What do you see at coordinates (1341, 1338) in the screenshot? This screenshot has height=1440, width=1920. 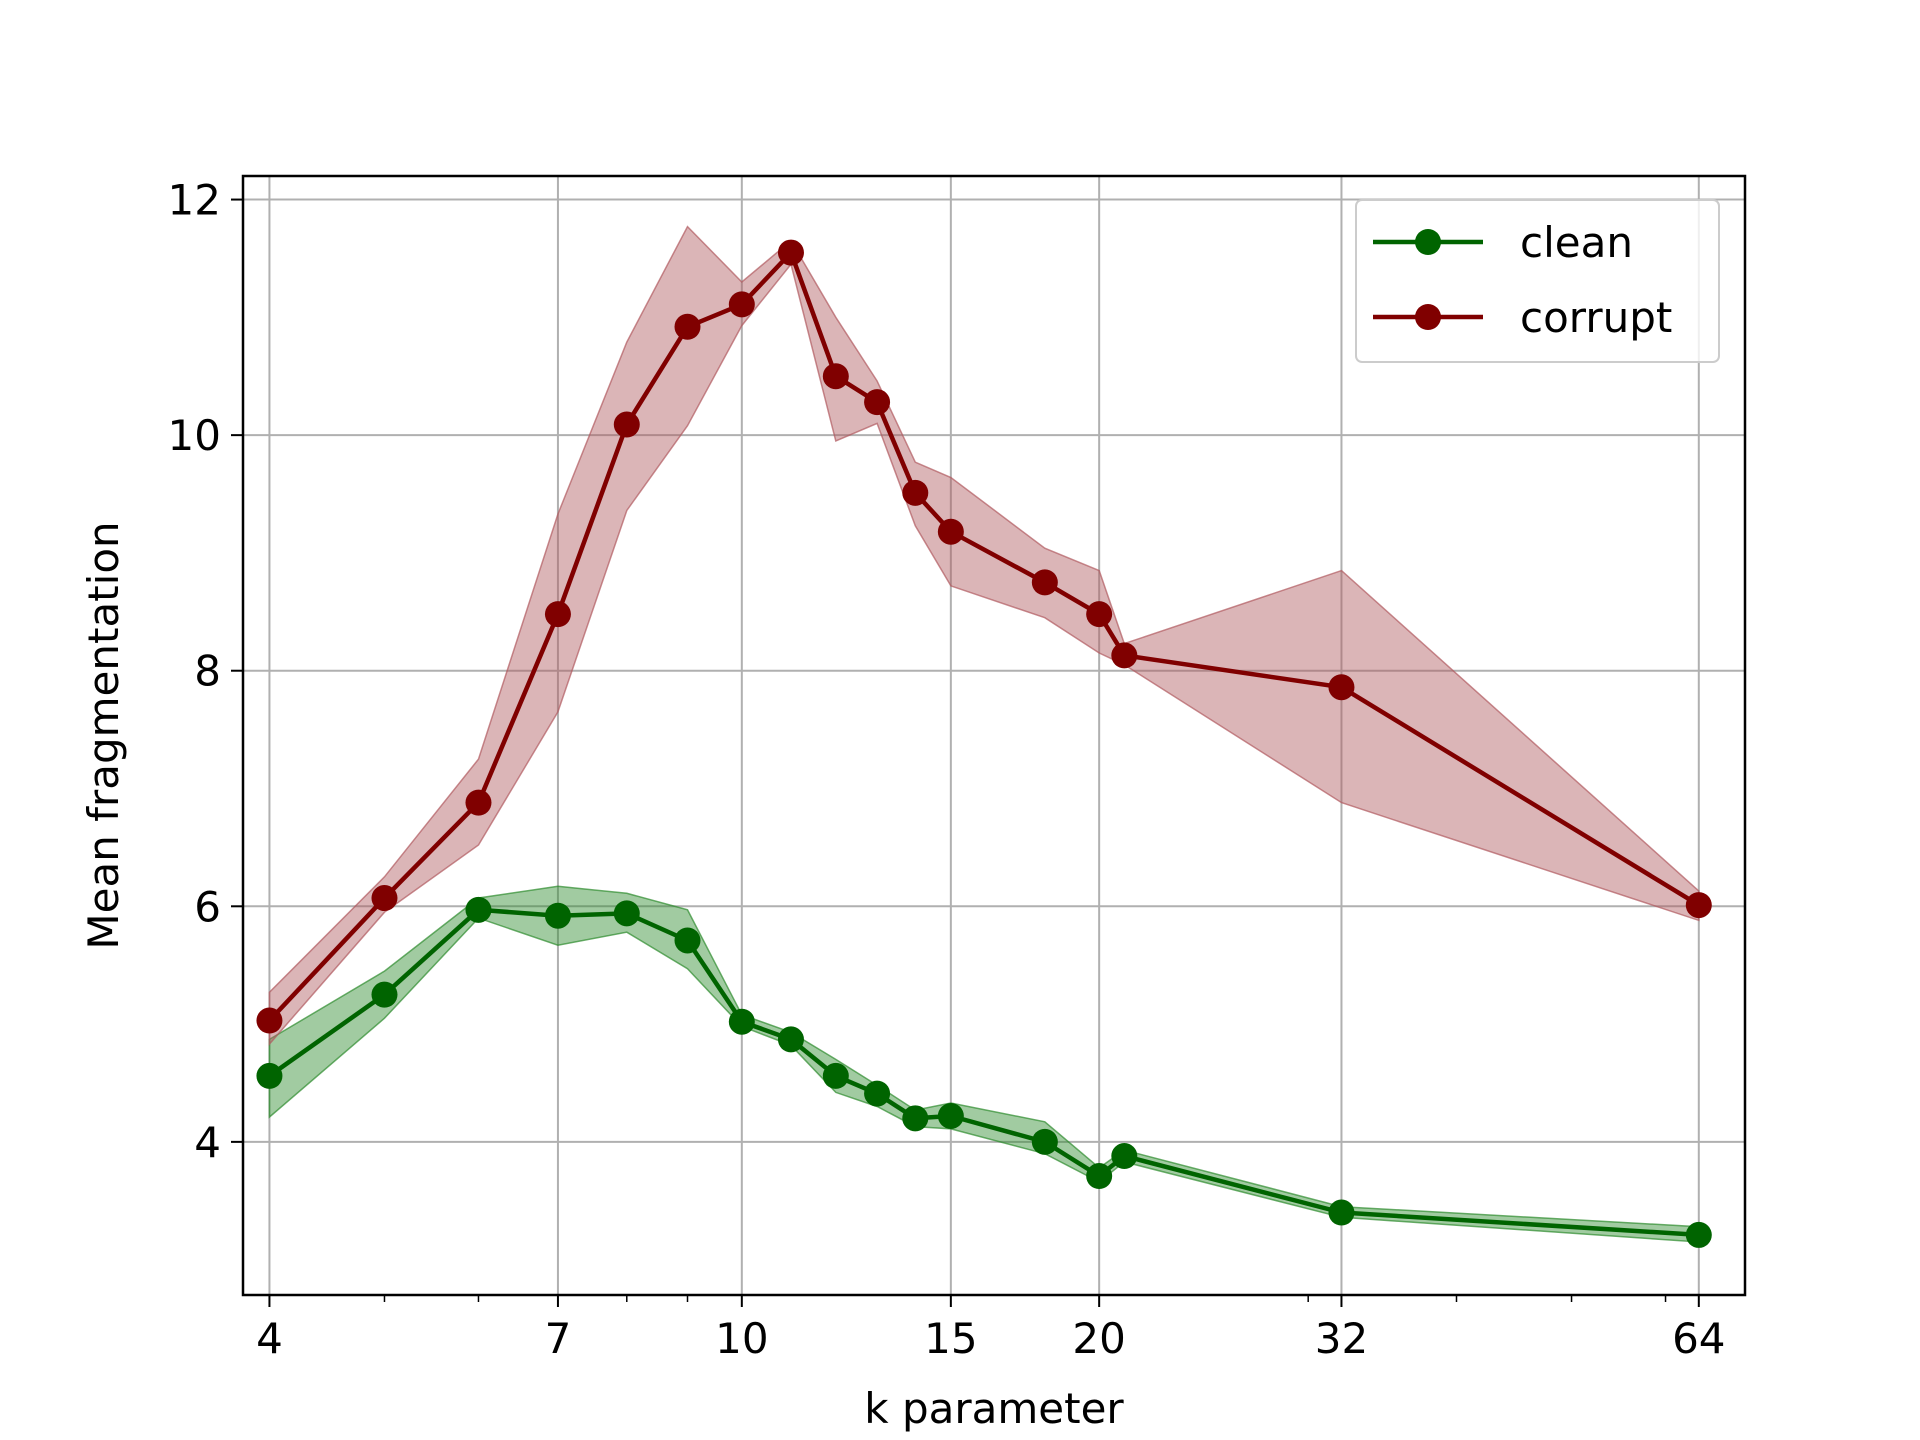 I see `x-tick-label: 32` at bounding box center [1341, 1338].